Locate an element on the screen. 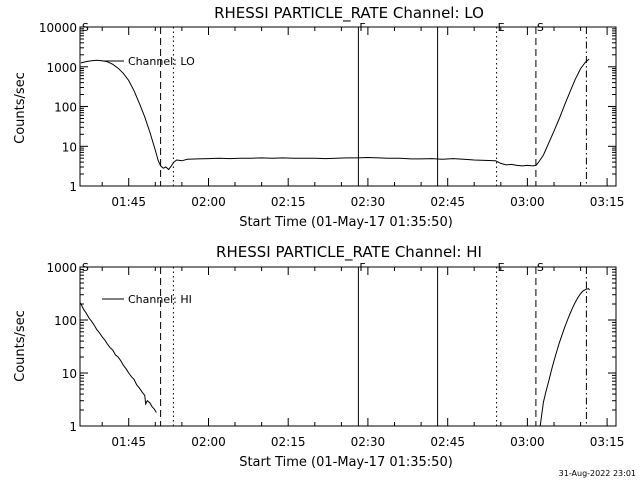 This screenshot has height=480, width=640. panel-hi-y-tick-label-2: 100 is located at coordinates (65, 321).